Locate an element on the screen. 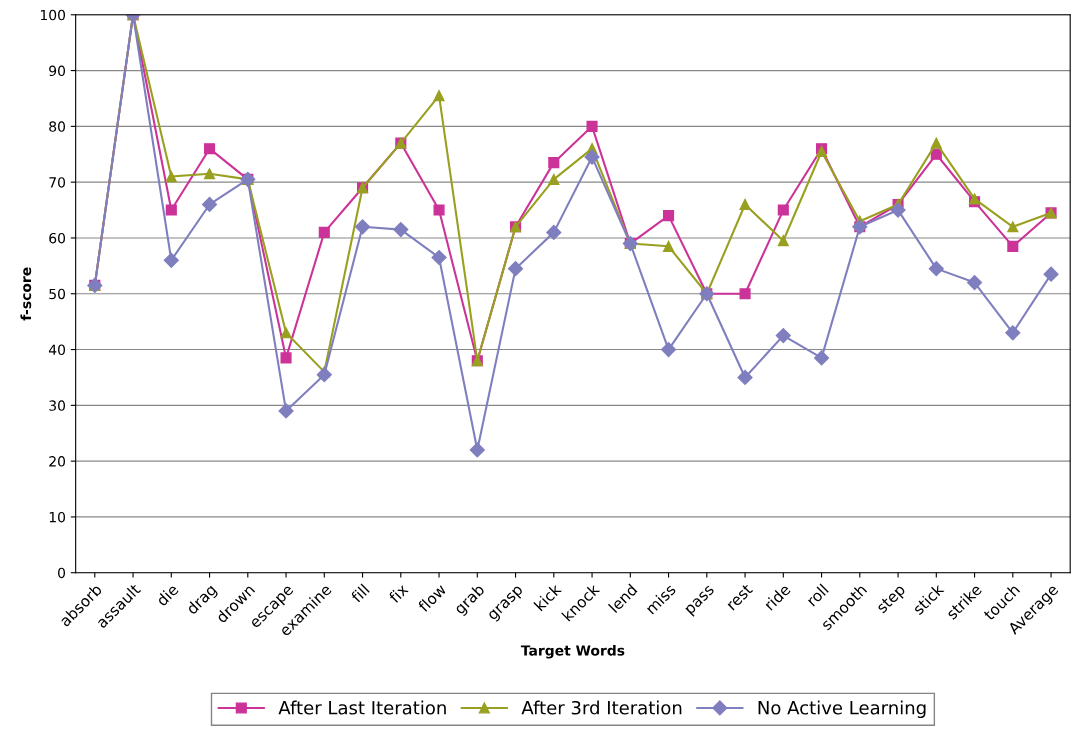 The width and height of the screenshot is (1081, 739). x-tick-label: fix is located at coordinates (398, 593).